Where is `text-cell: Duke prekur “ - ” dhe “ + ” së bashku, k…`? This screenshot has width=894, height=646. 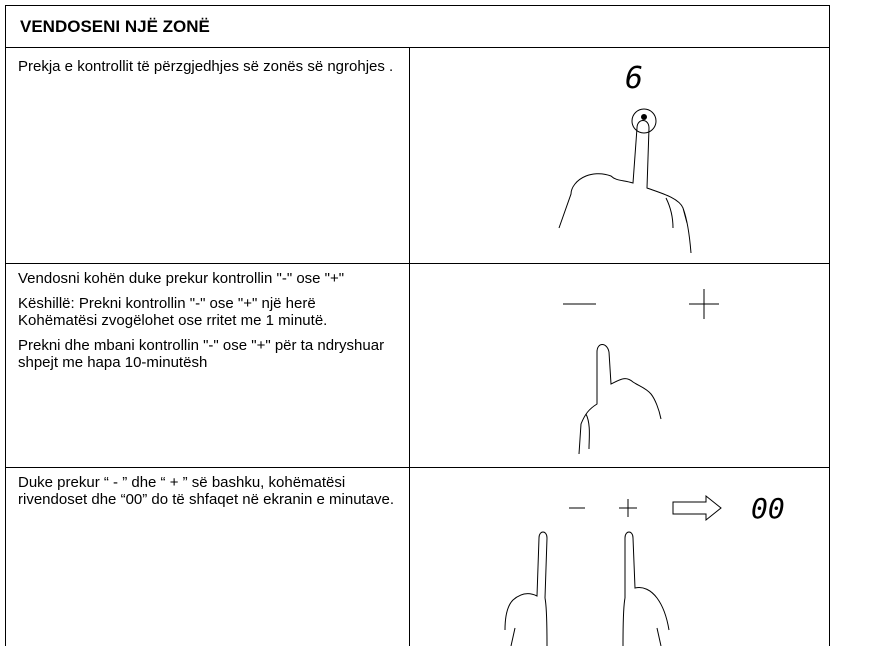 text-cell: Duke prekur “ - ” dhe “ + ” së bashku, k… is located at coordinates (208, 557).